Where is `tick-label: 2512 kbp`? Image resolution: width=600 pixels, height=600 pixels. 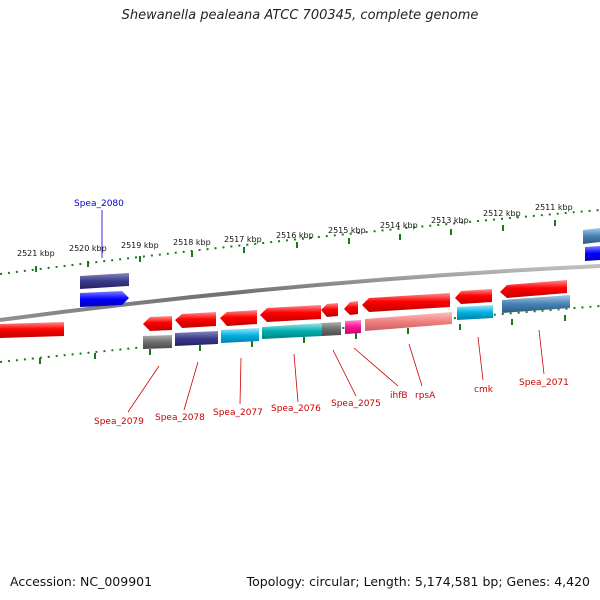 tick-label: 2512 kbp is located at coordinates (502, 213).